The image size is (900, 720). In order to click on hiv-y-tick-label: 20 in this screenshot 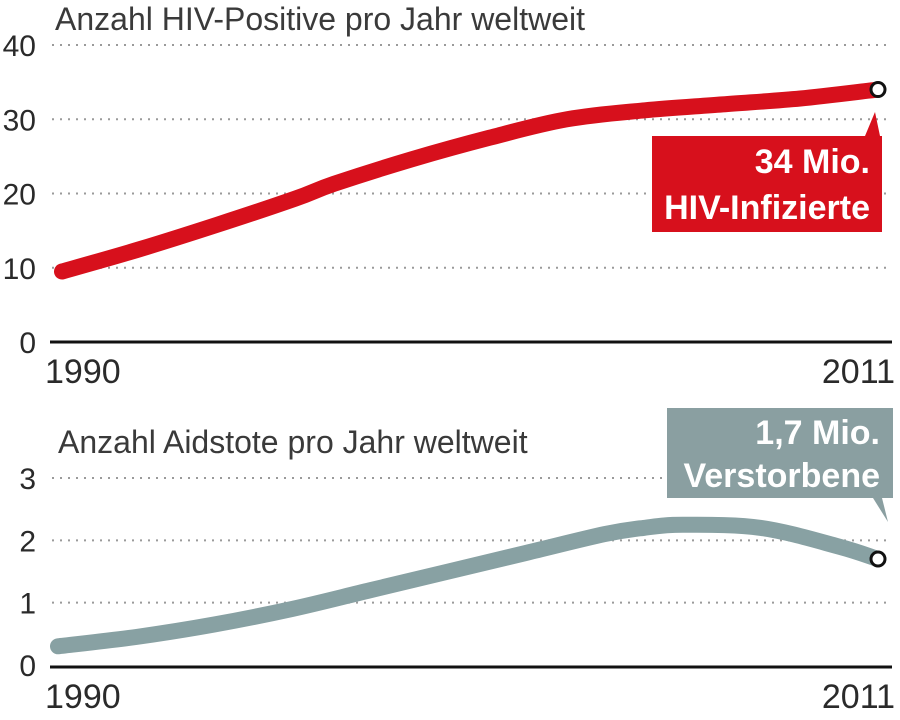, I will do `click(19, 195)`.